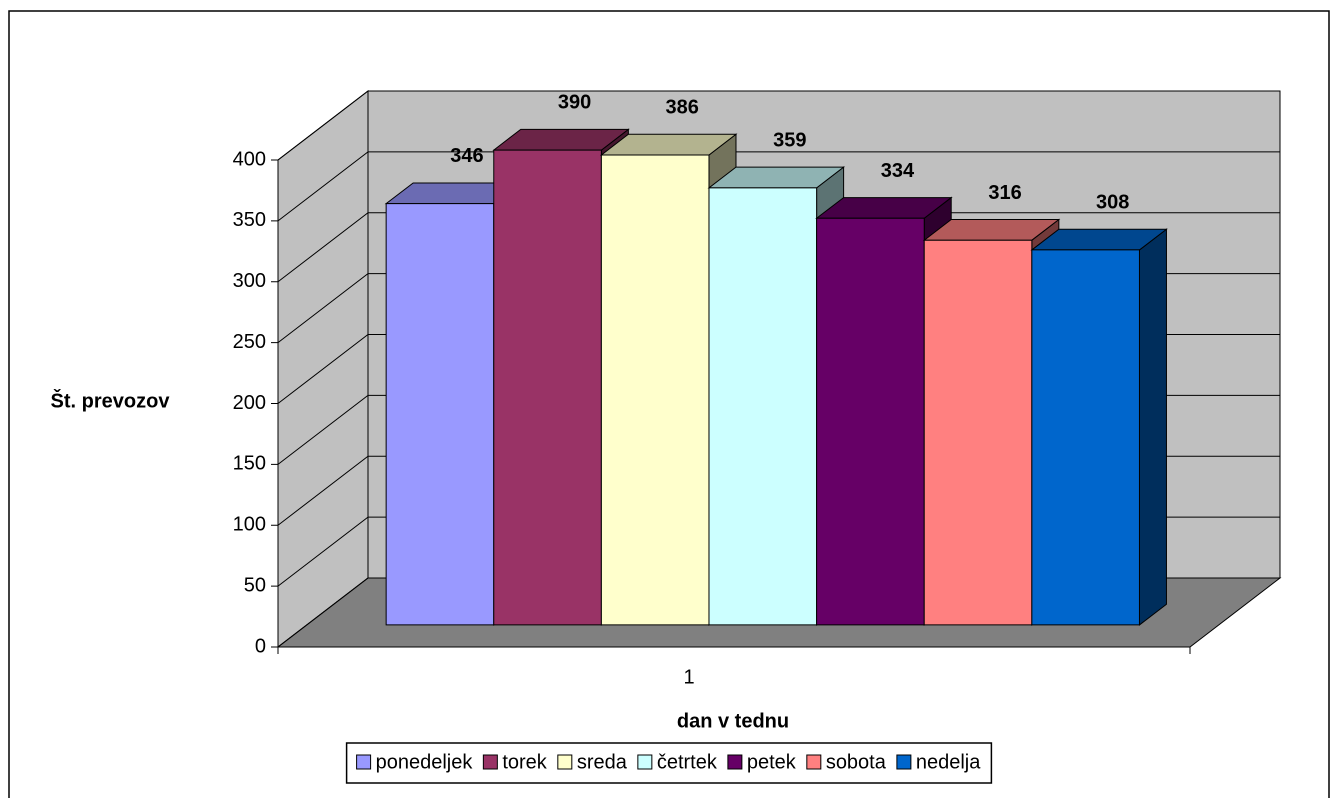 The width and height of the screenshot is (1338, 798). What do you see at coordinates (948, 762) in the screenshot?
I see `legend-label: nedelja` at bounding box center [948, 762].